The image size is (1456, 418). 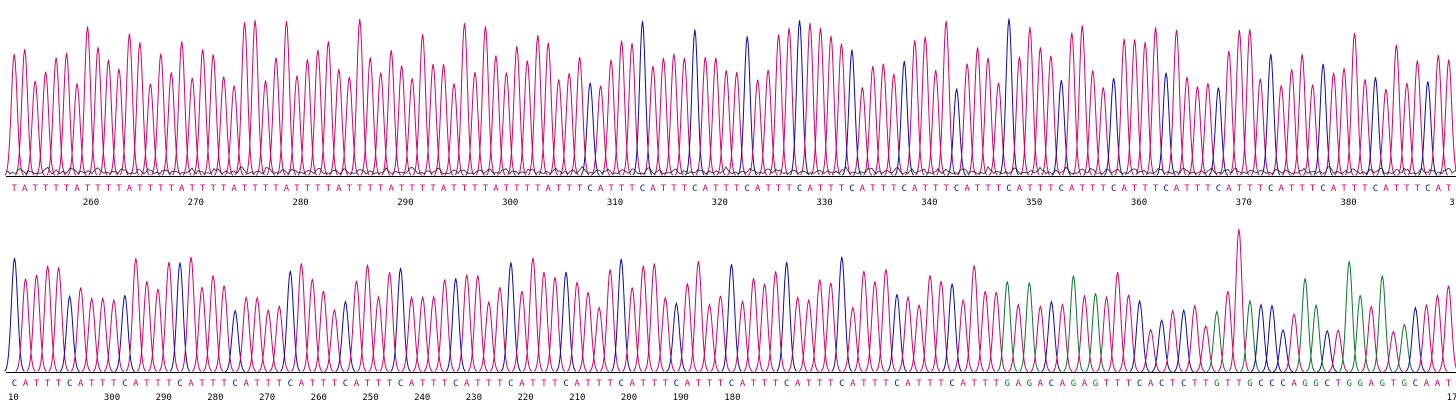 I want to click on position-label: 340, so click(x=929, y=203).